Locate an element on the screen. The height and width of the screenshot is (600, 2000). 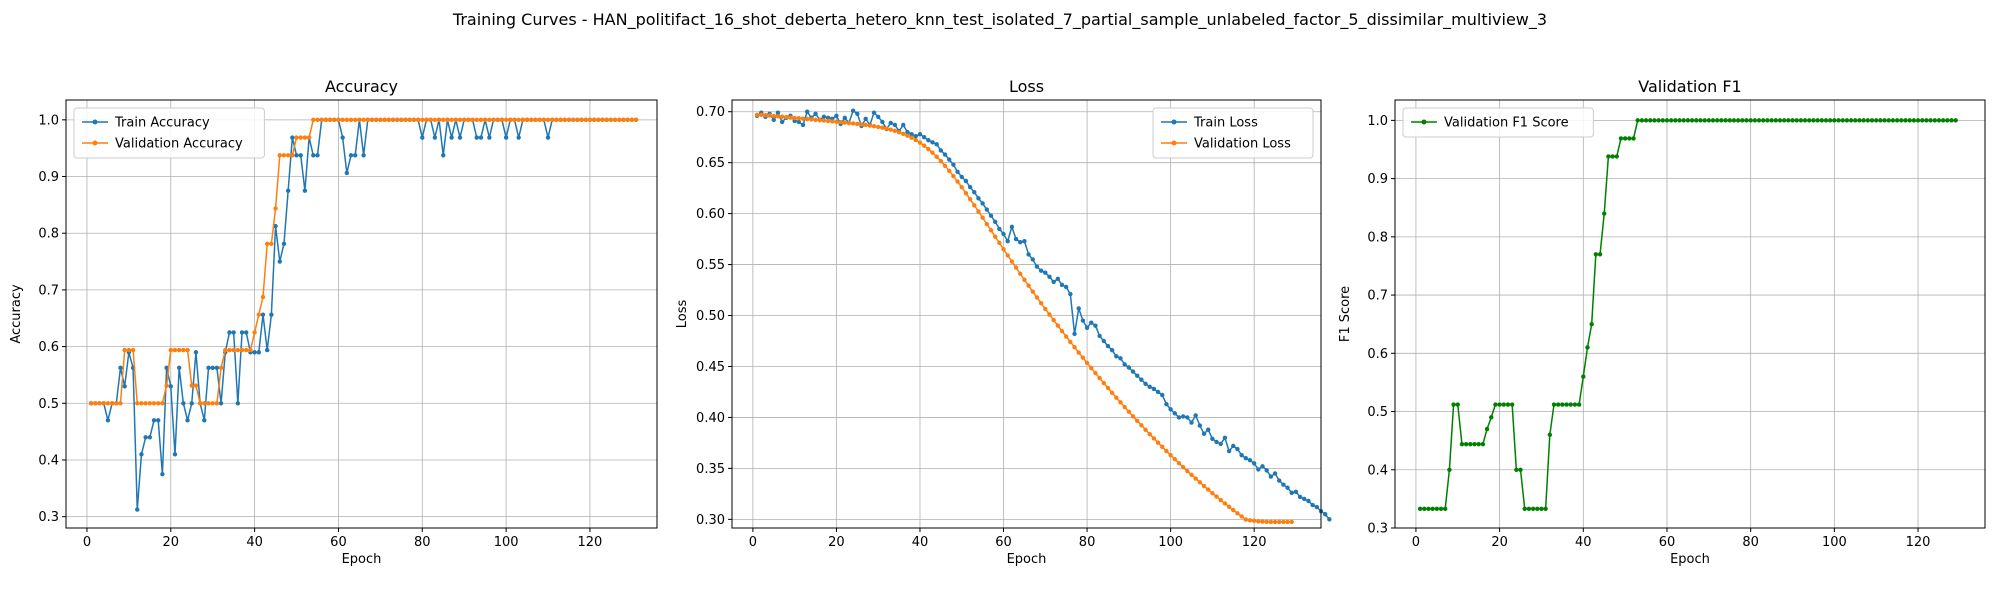
x-tick-label: 120 is located at coordinates (590, 542).